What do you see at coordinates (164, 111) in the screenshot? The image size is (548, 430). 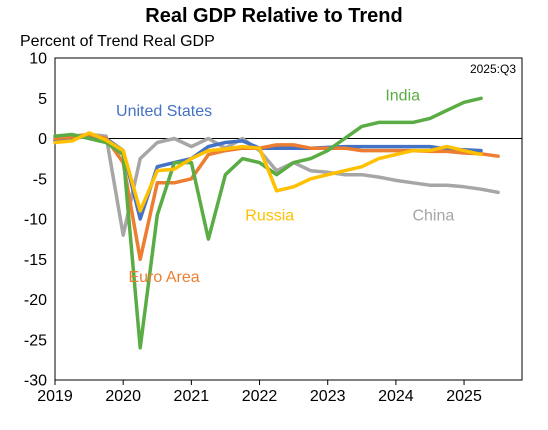 I see `series-label-united-states: United States` at bounding box center [164, 111].